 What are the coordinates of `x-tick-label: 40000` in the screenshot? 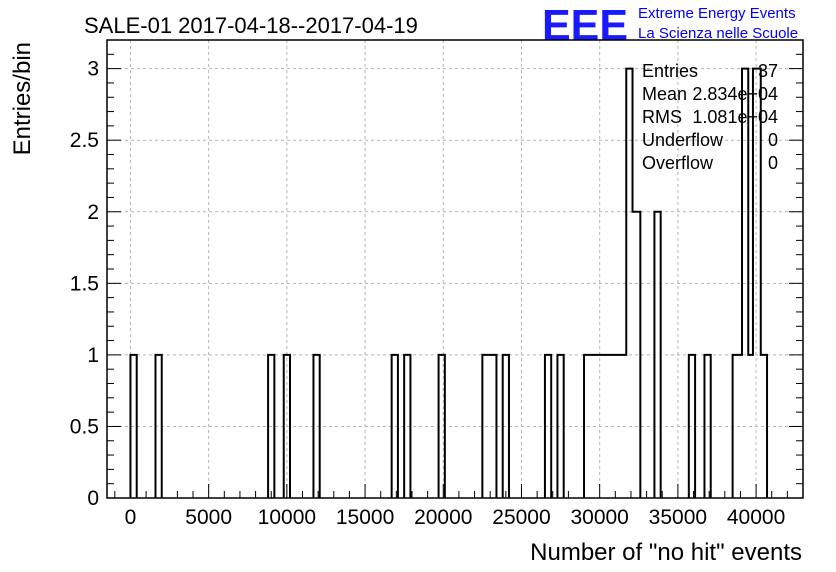 It's located at (756, 517).